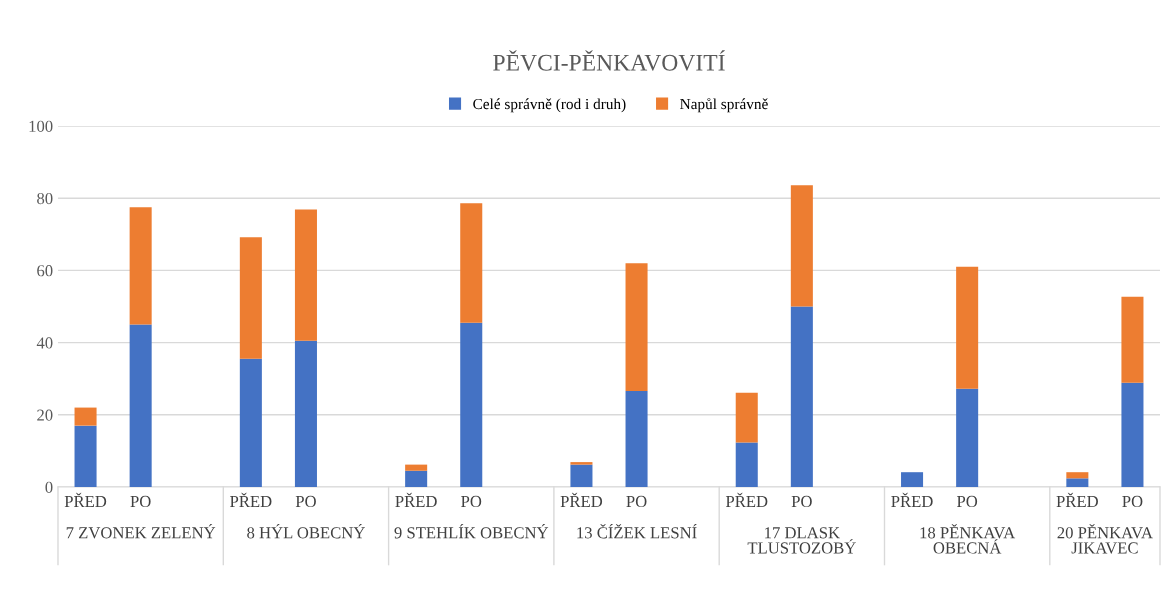 Image resolution: width=1169 pixels, height=612 pixels. What do you see at coordinates (609, 60) in the screenshot?
I see `chart-title: PĚVCI-PĚNKAVOVITÍ` at bounding box center [609, 60].